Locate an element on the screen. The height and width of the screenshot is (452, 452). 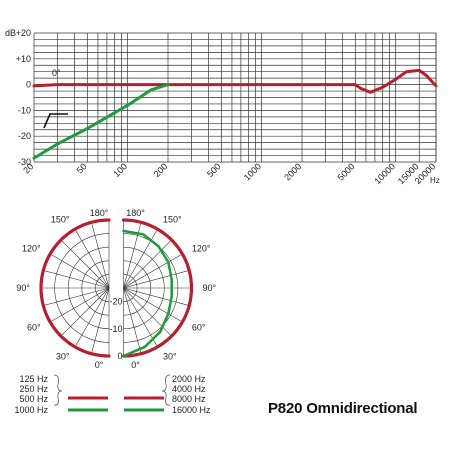
polar-series-red-left is located at coordinates (75, 288).